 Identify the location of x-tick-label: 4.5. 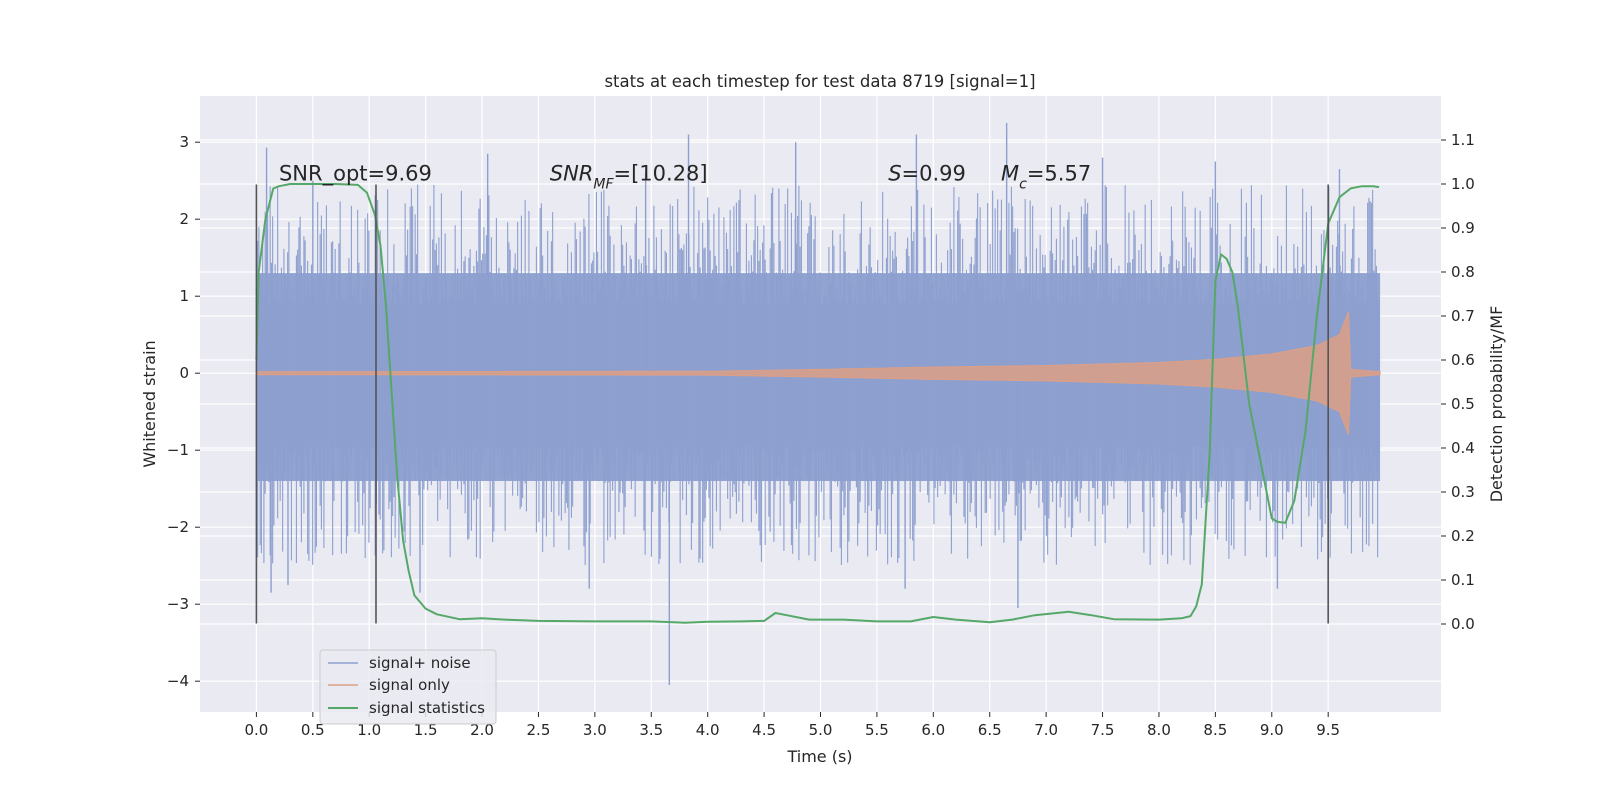
(764, 730).